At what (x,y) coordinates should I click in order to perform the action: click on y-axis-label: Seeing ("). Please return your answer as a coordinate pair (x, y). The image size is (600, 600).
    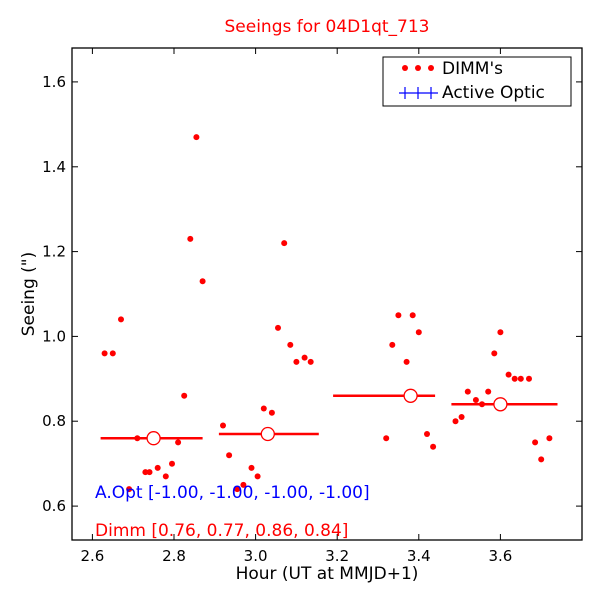
    Looking at the image, I should click on (29, 294).